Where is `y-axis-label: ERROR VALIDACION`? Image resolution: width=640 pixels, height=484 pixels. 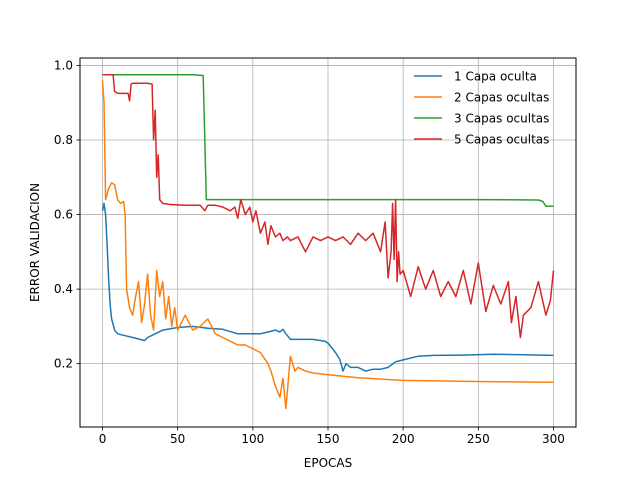 y-axis-label: ERROR VALIDACION is located at coordinates (35, 242).